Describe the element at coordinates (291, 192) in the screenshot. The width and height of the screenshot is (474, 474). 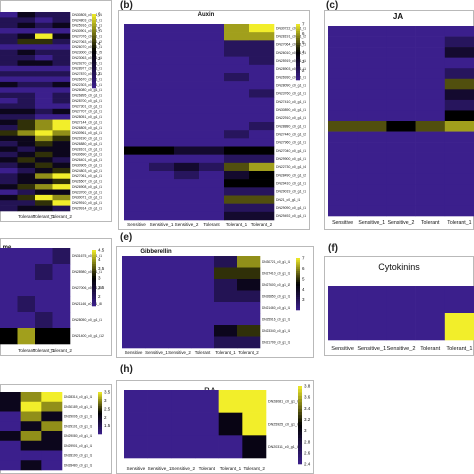
I see `row-label-b: DN29019_c0_g1_i1` at that location.